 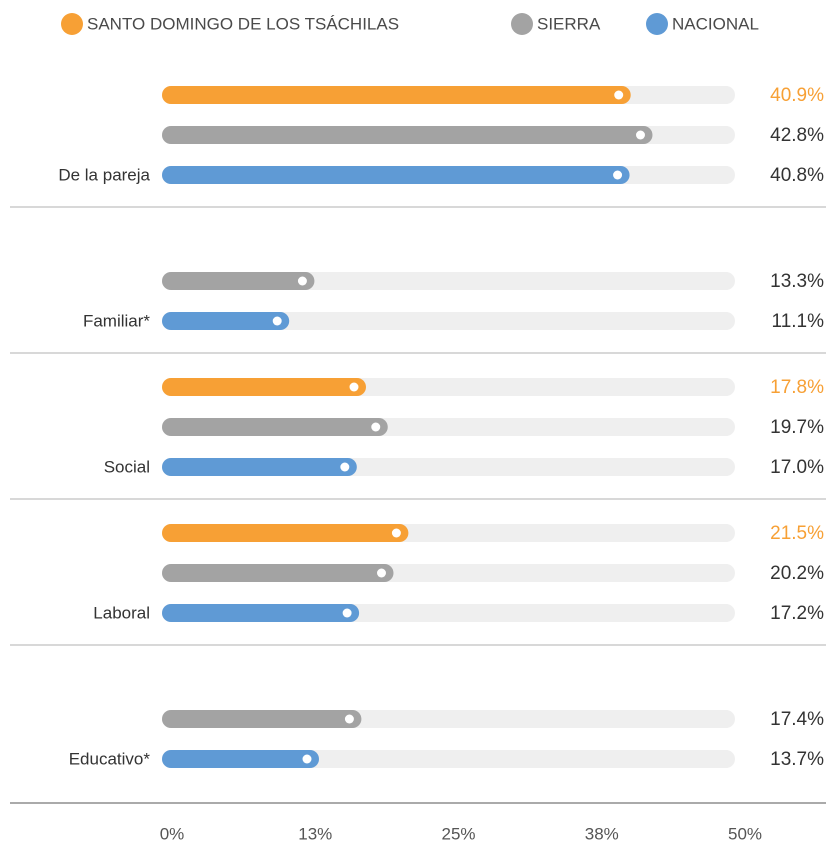 I want to click on value-label: 17.0%, so click(x=797, y=467).